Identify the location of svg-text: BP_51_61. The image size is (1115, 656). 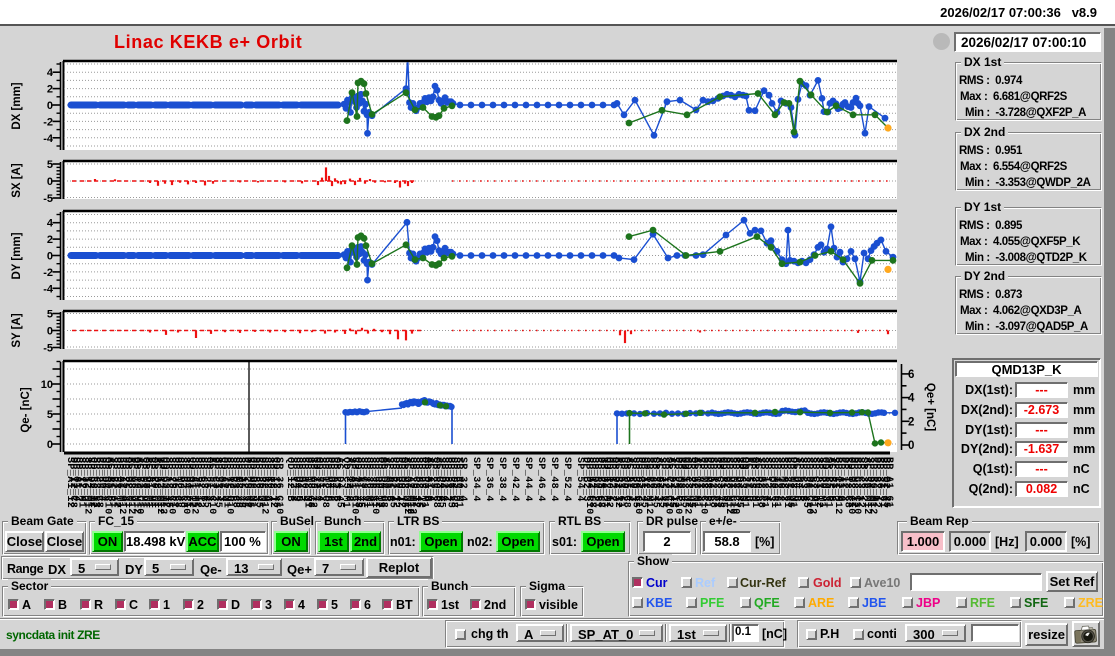
(620, 482).